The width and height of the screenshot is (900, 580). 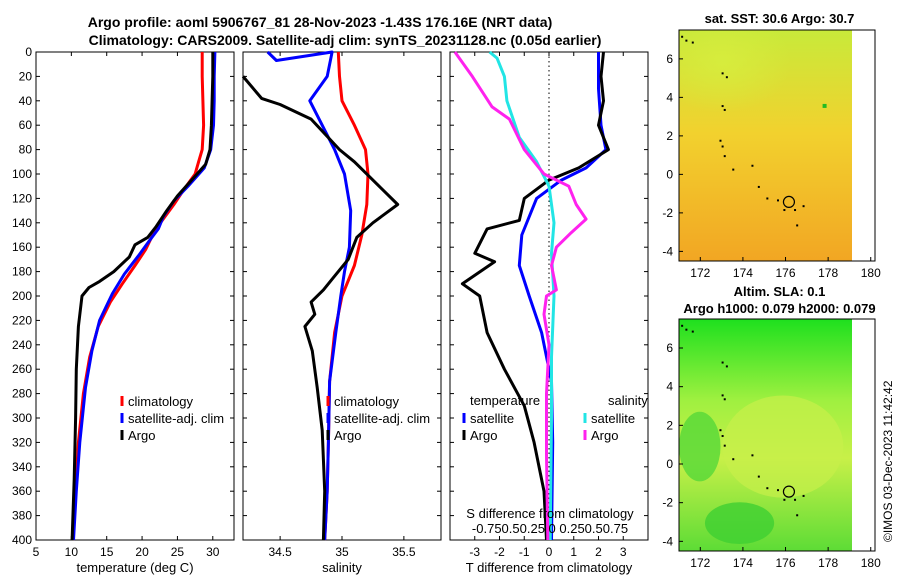 What do you see at coordinates (22, 247) in the screenshot?
I see `y-tick-label: 160` at bounding box center [22, 247].